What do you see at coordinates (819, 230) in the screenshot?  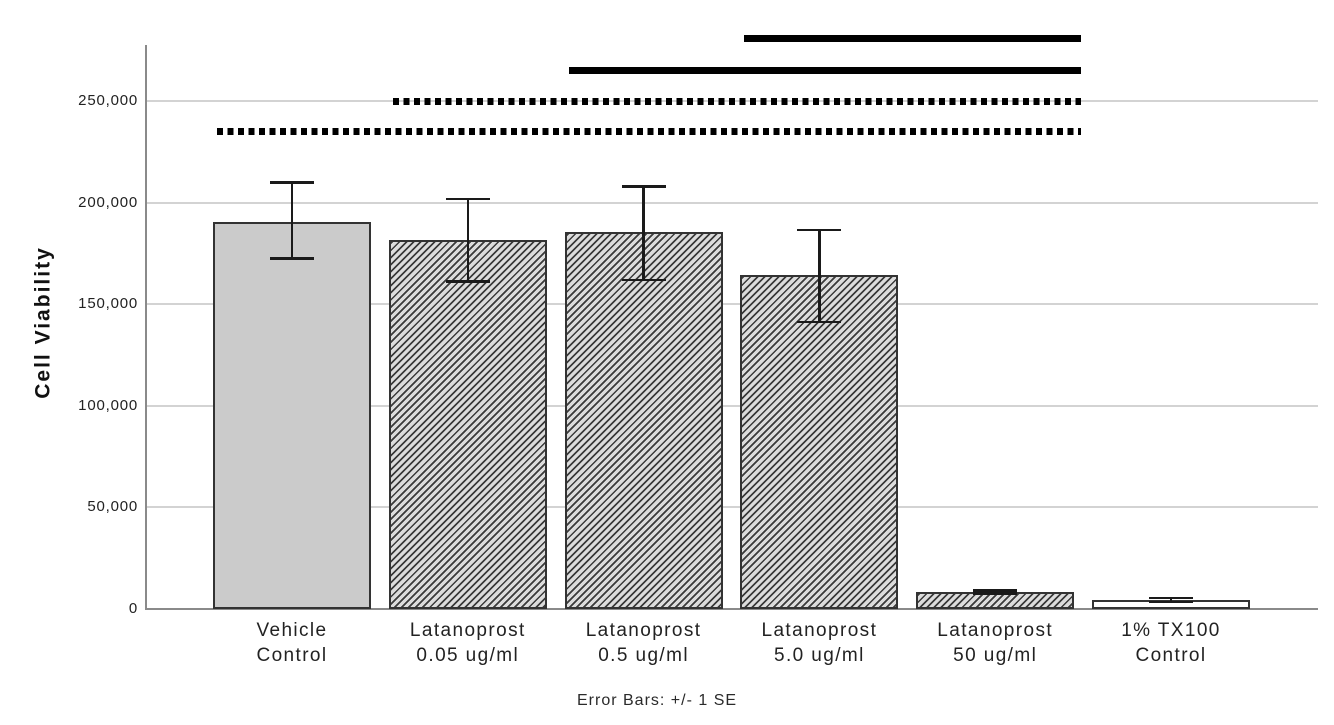 I see `error-bar-cap-top-latanoprost-5-0-ug-ml` at bounding box center [819, 230].